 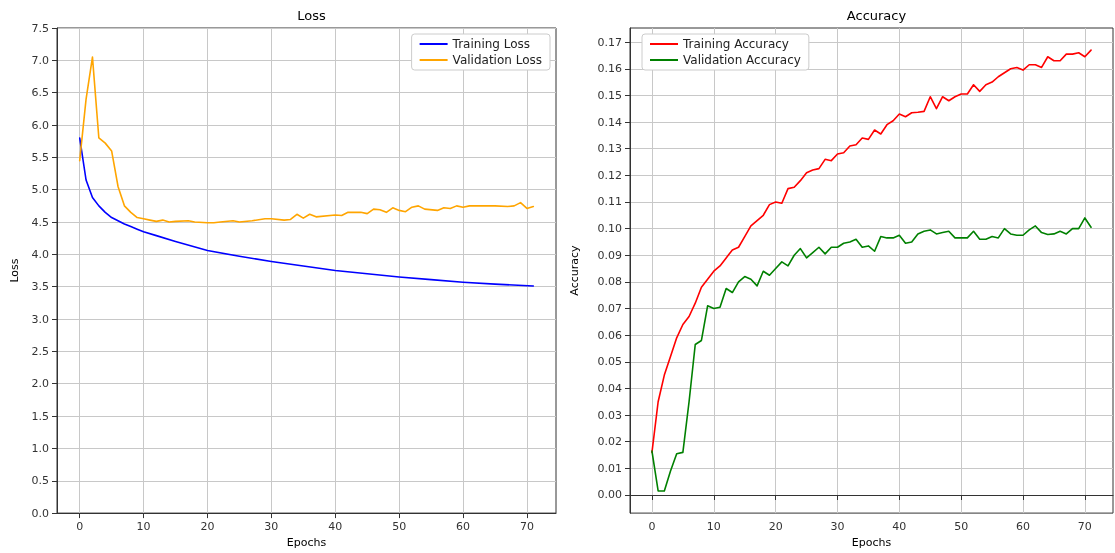 I want to click on y-tick-label: 4.0, so click(x=40, y=254).